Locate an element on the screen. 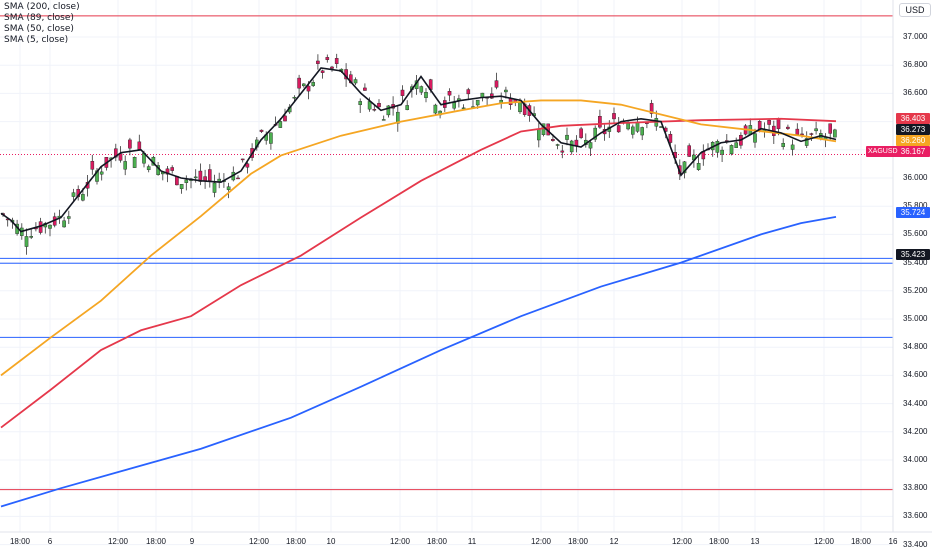  price-tick-label: 34.200 is located at coordinates (915, 431).